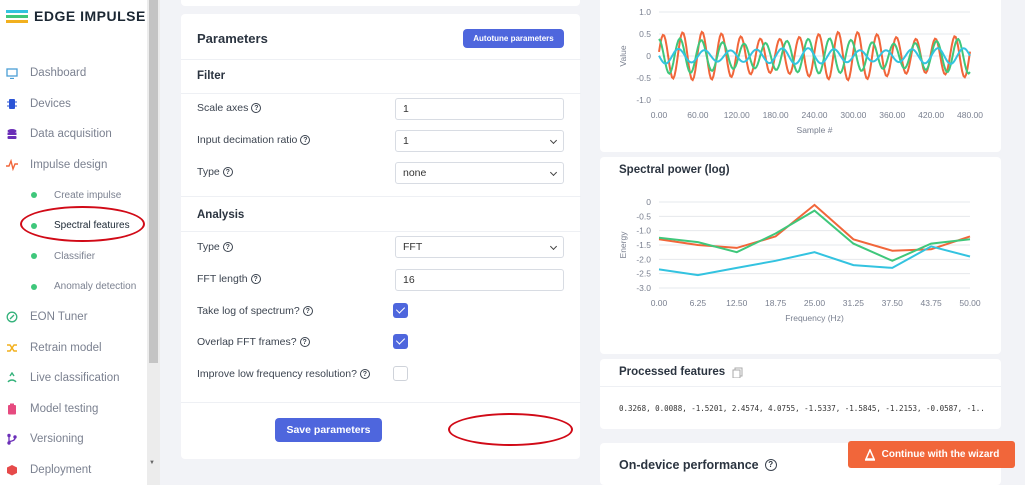  Describe the element at coordinates (12, 378) in the screenshot. I see `live-icon` at that location.